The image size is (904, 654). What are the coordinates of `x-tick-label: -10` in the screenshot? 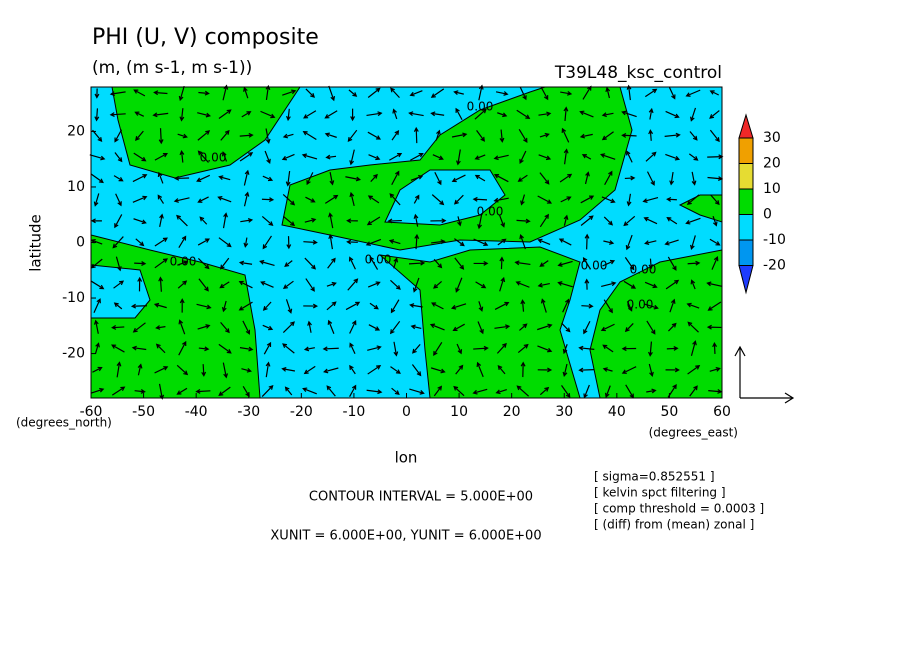 It's located at (353, 412).